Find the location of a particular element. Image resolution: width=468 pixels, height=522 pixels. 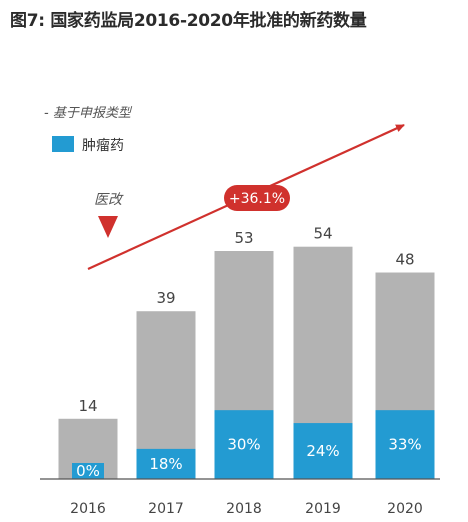

oncology-share-label-2016: 0% is located at coordinates (88, 471).